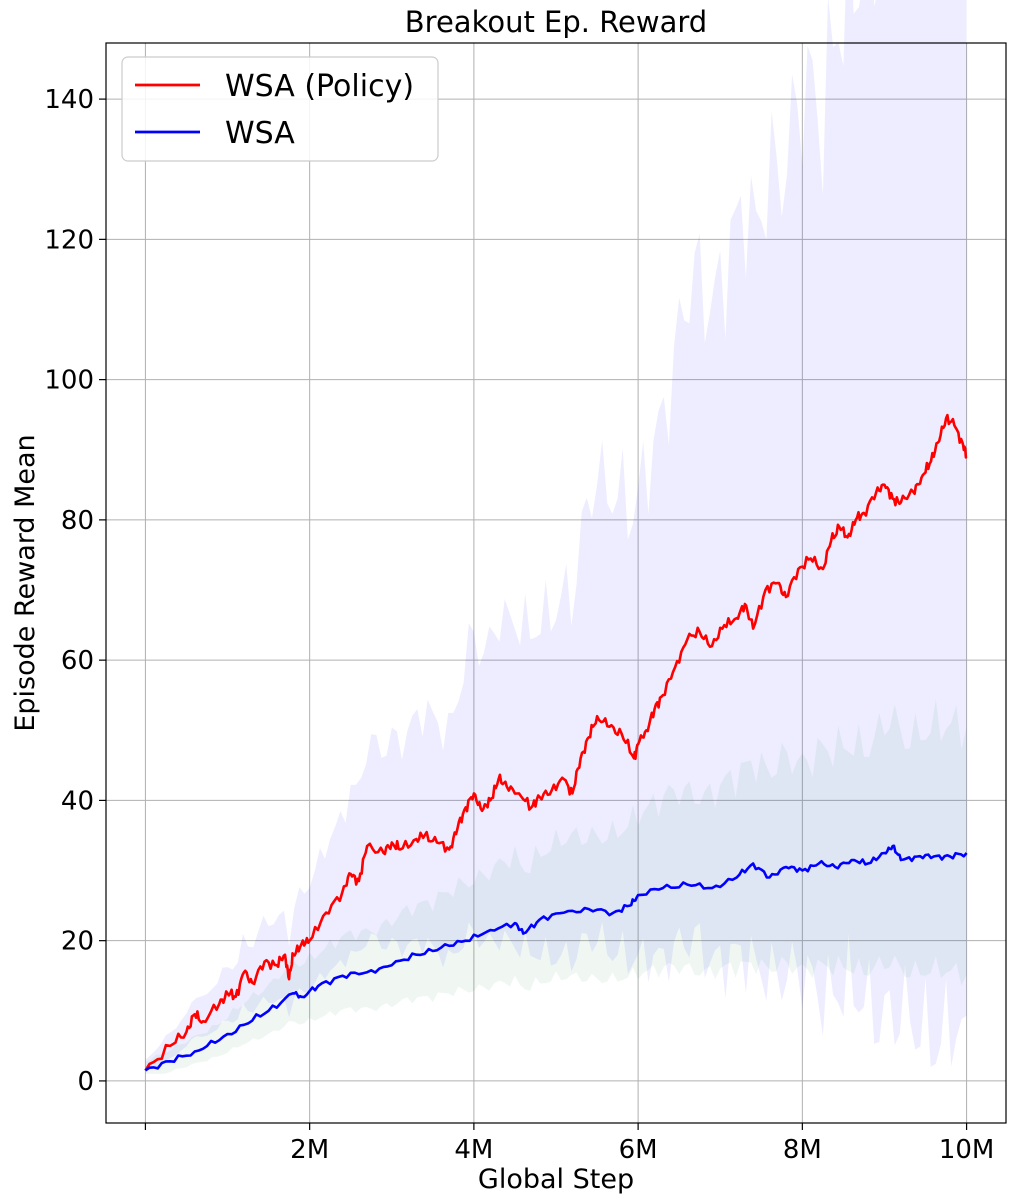 This screenshot has height=1204, width=1016. Describe the element at coordinates (75, 591) in the screenshot. I see `y-axis-ticks: 0 20 40 60 80 100 120 140` at that location.